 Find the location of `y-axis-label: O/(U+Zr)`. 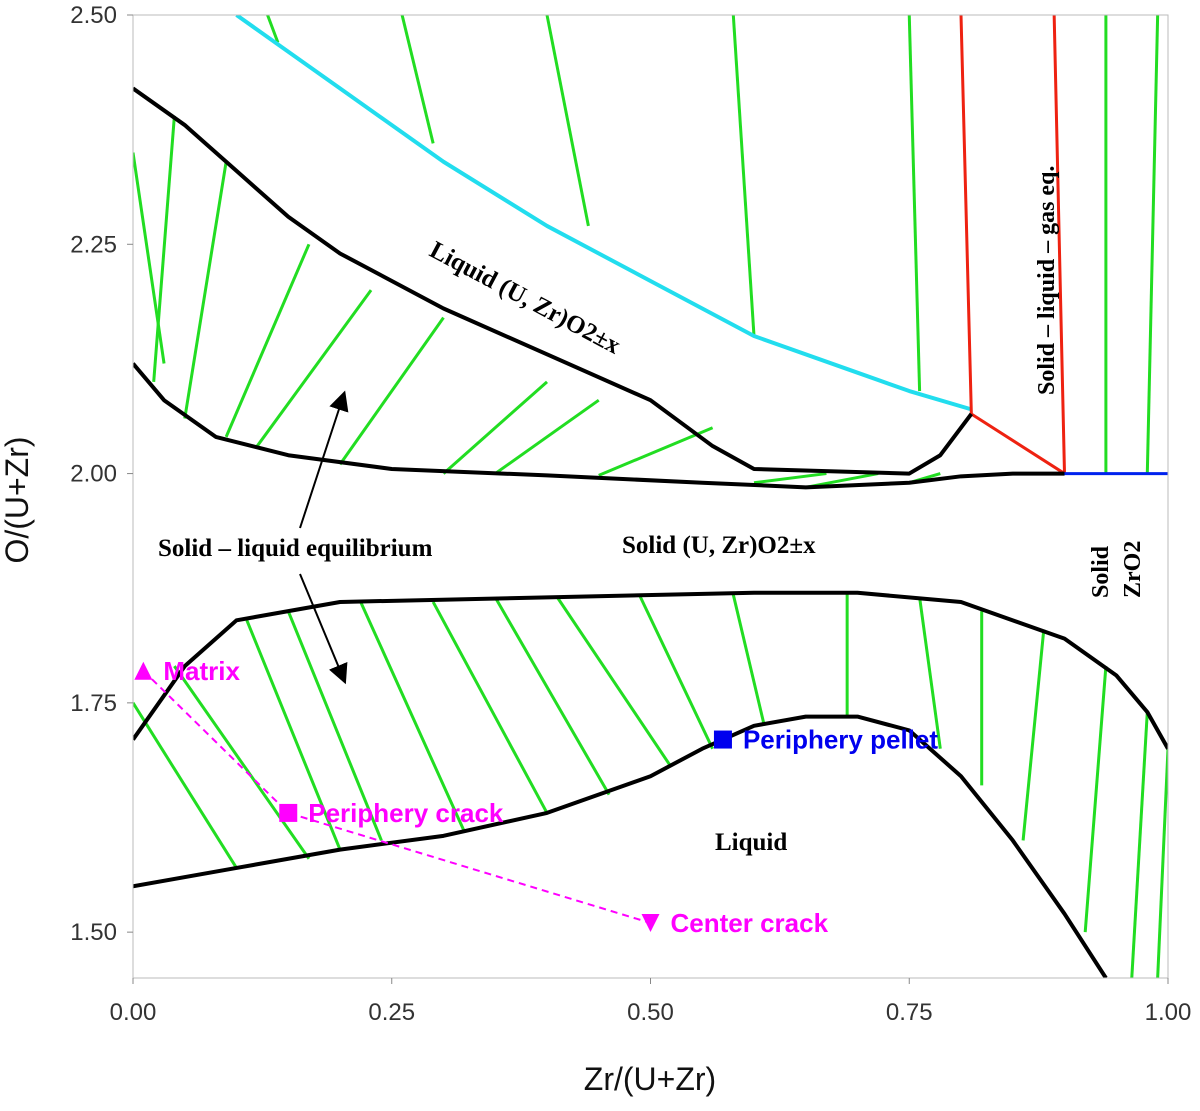

y-axis-label: O/(U+Zr) is located at coordinates (17, 499).